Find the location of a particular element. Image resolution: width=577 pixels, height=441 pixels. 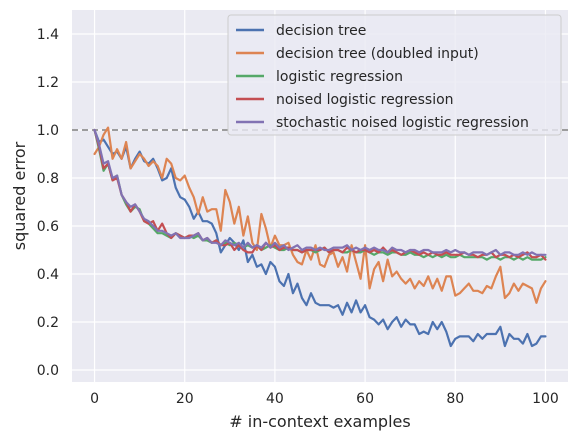

y-tick-label: 0.6 is located at coordinates (48, 227).